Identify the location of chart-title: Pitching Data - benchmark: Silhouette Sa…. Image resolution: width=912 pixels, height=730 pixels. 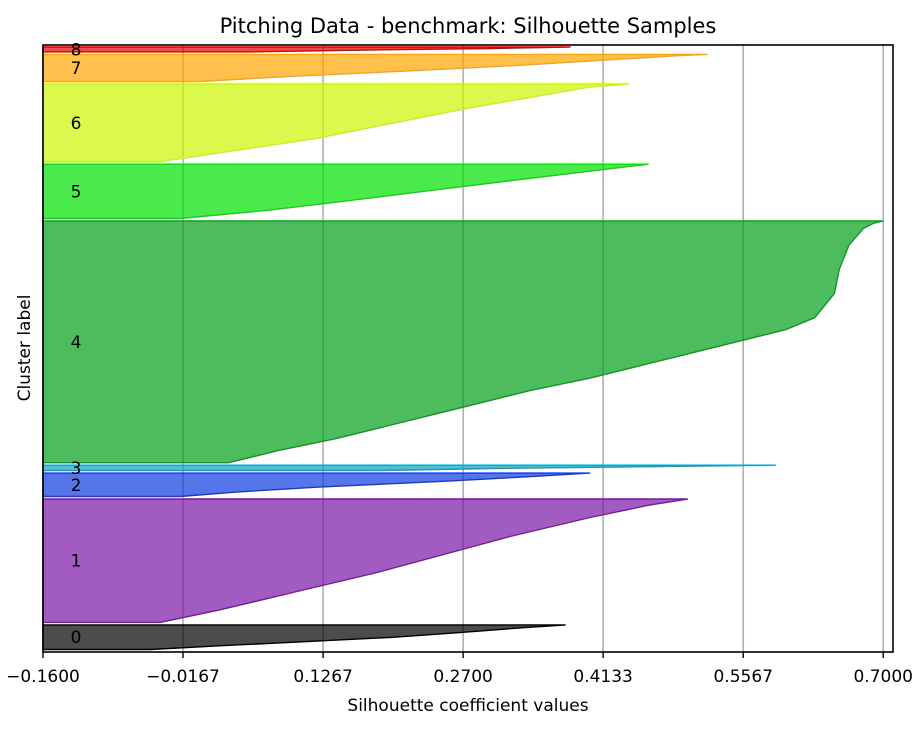
(468, 26).